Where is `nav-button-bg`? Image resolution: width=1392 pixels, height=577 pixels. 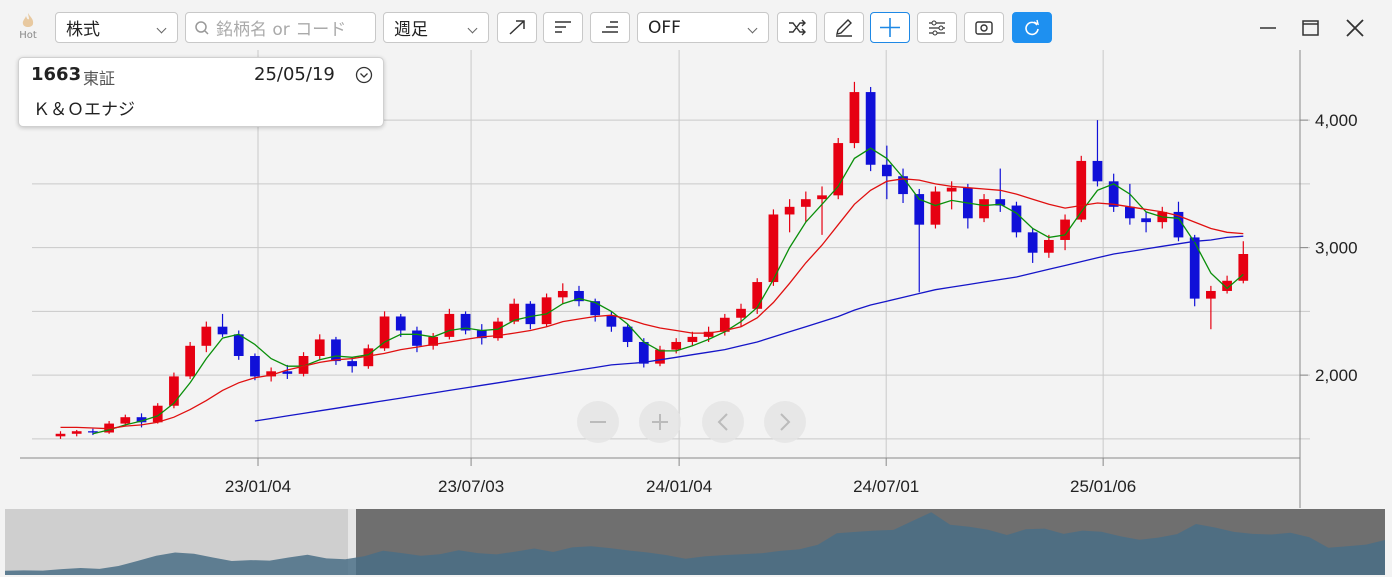
nav-button-bg is located at coordinates (723, 422).